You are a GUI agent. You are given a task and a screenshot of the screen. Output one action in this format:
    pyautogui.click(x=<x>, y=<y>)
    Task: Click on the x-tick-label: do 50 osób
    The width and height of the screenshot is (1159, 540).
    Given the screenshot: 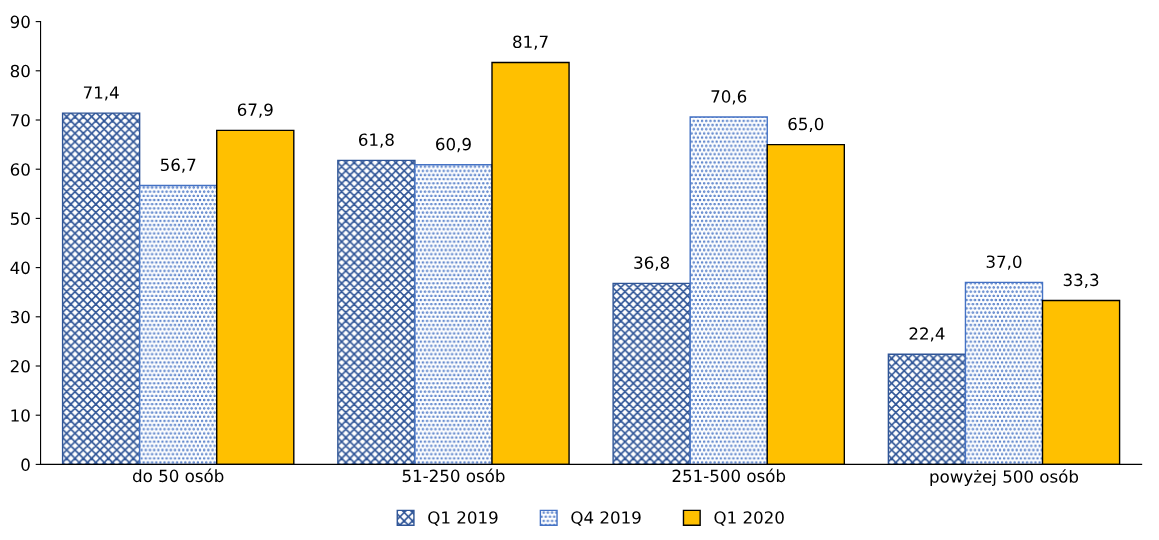 What is the action you would take?
    pyautogui.click(x=178, y=475)
    